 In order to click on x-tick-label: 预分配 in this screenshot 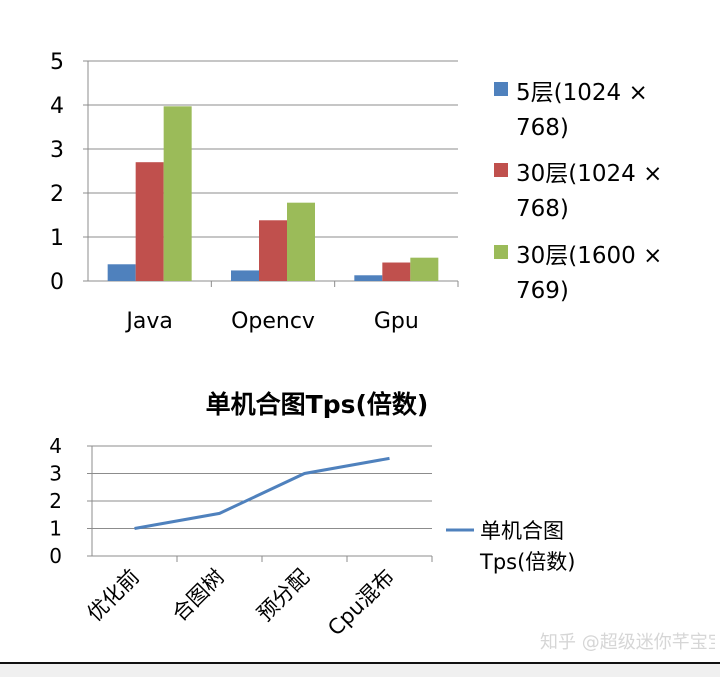, I will do `click(284, 596)`.